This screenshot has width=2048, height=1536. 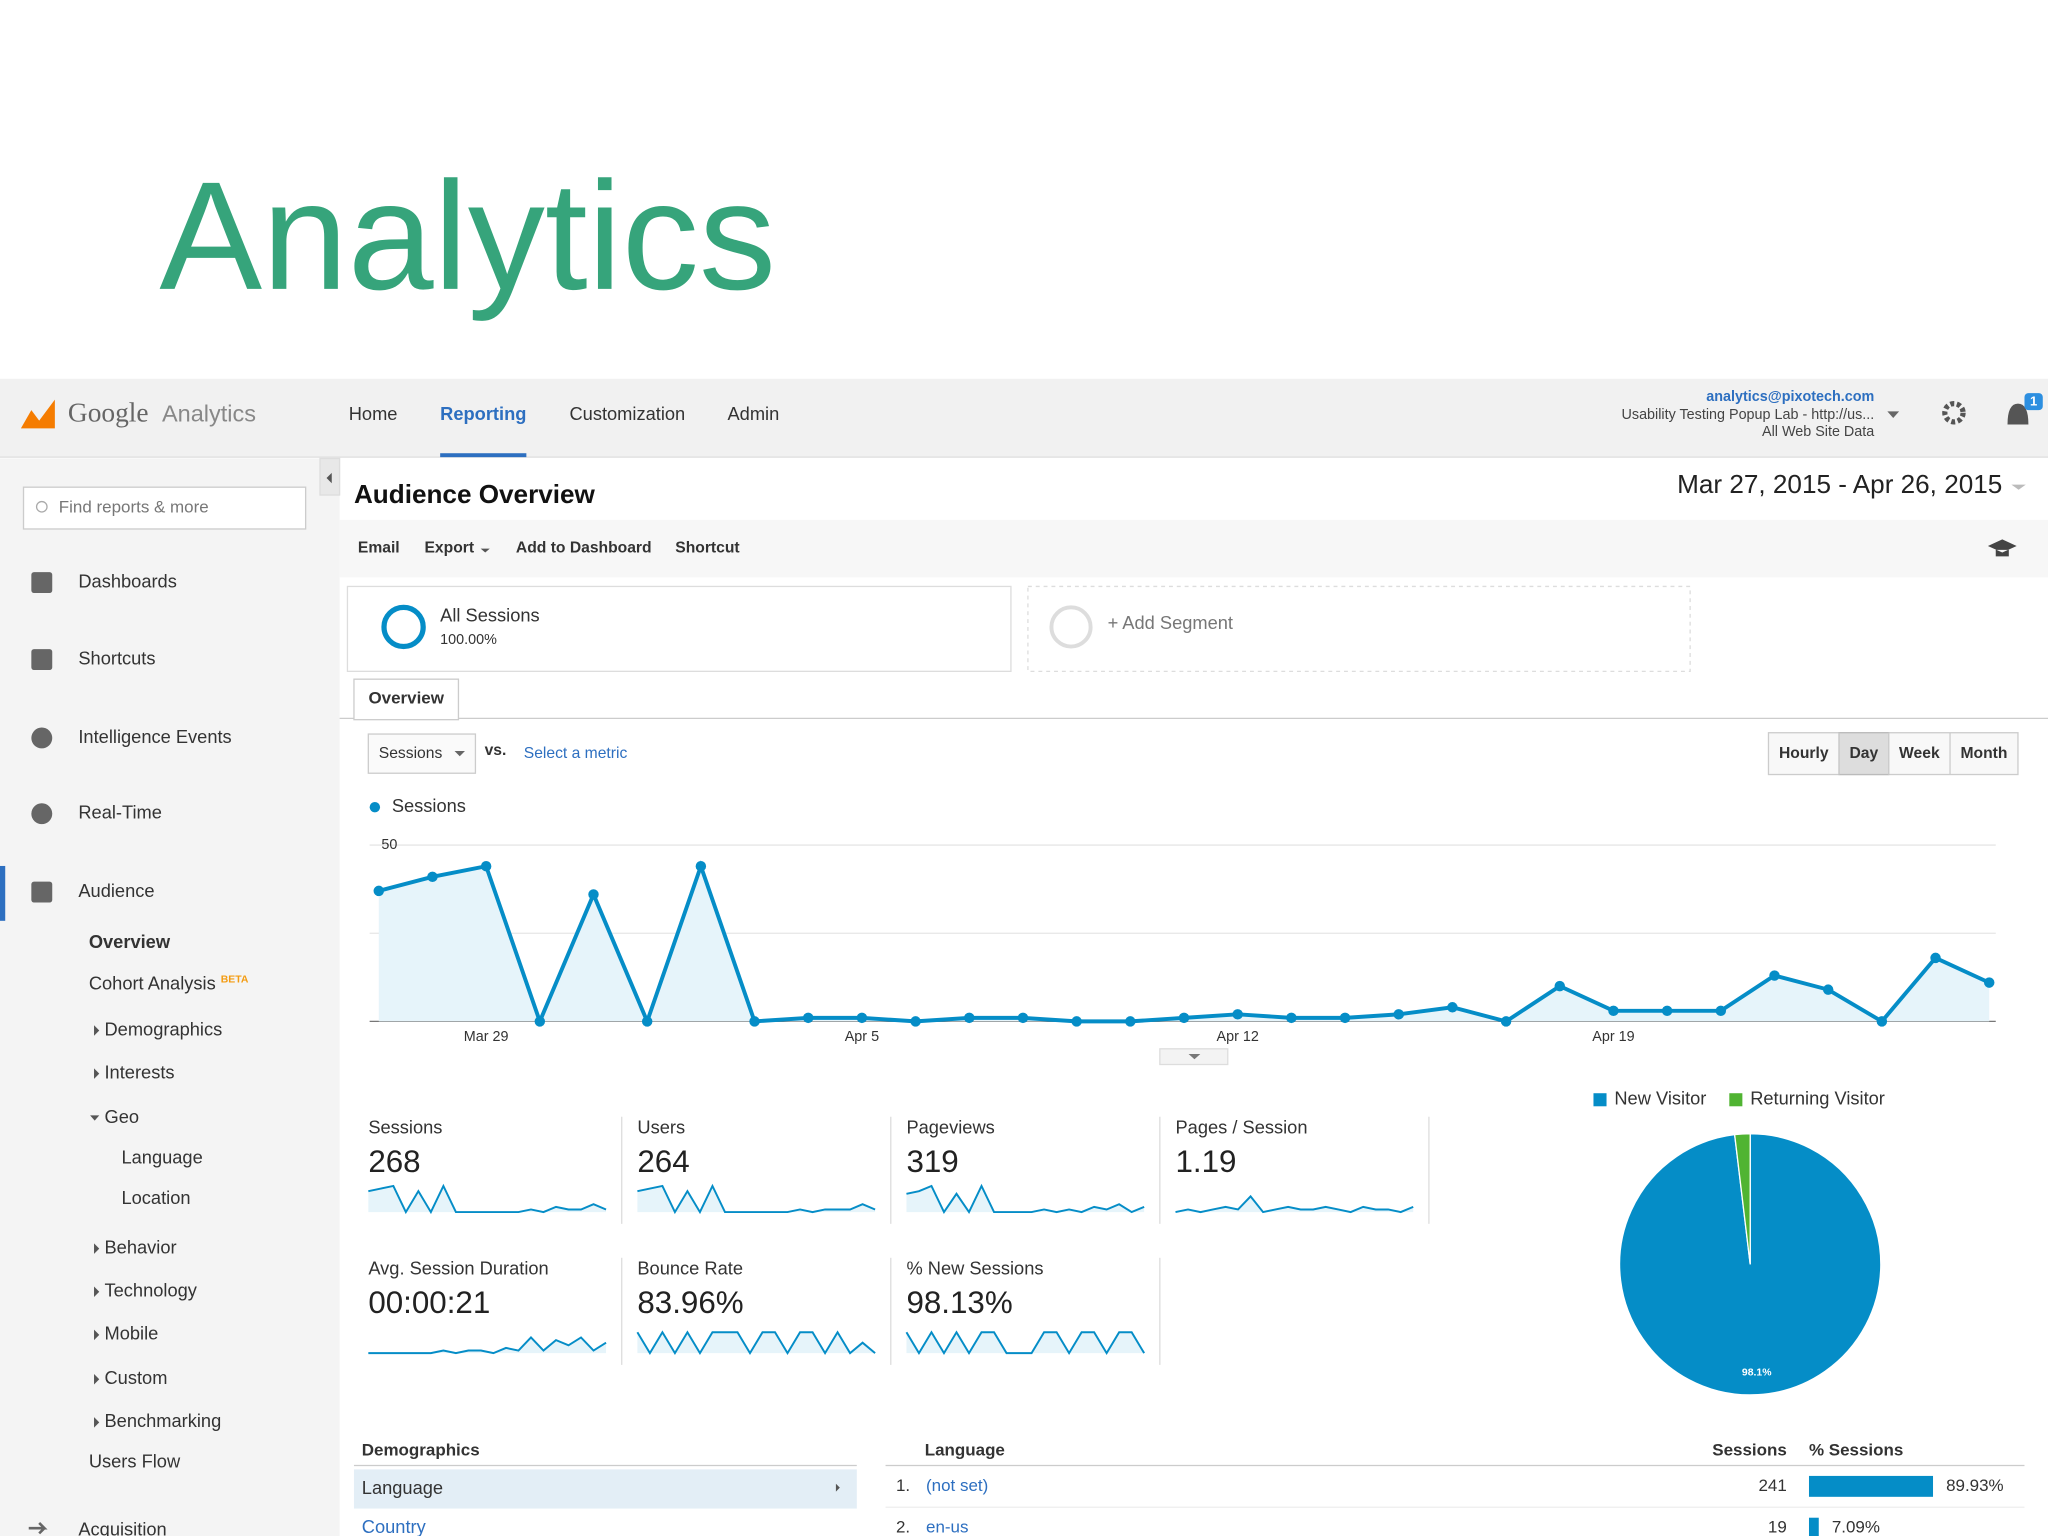 I want to click on nav-section: Intelligence Events, so click(x=154, y=736).